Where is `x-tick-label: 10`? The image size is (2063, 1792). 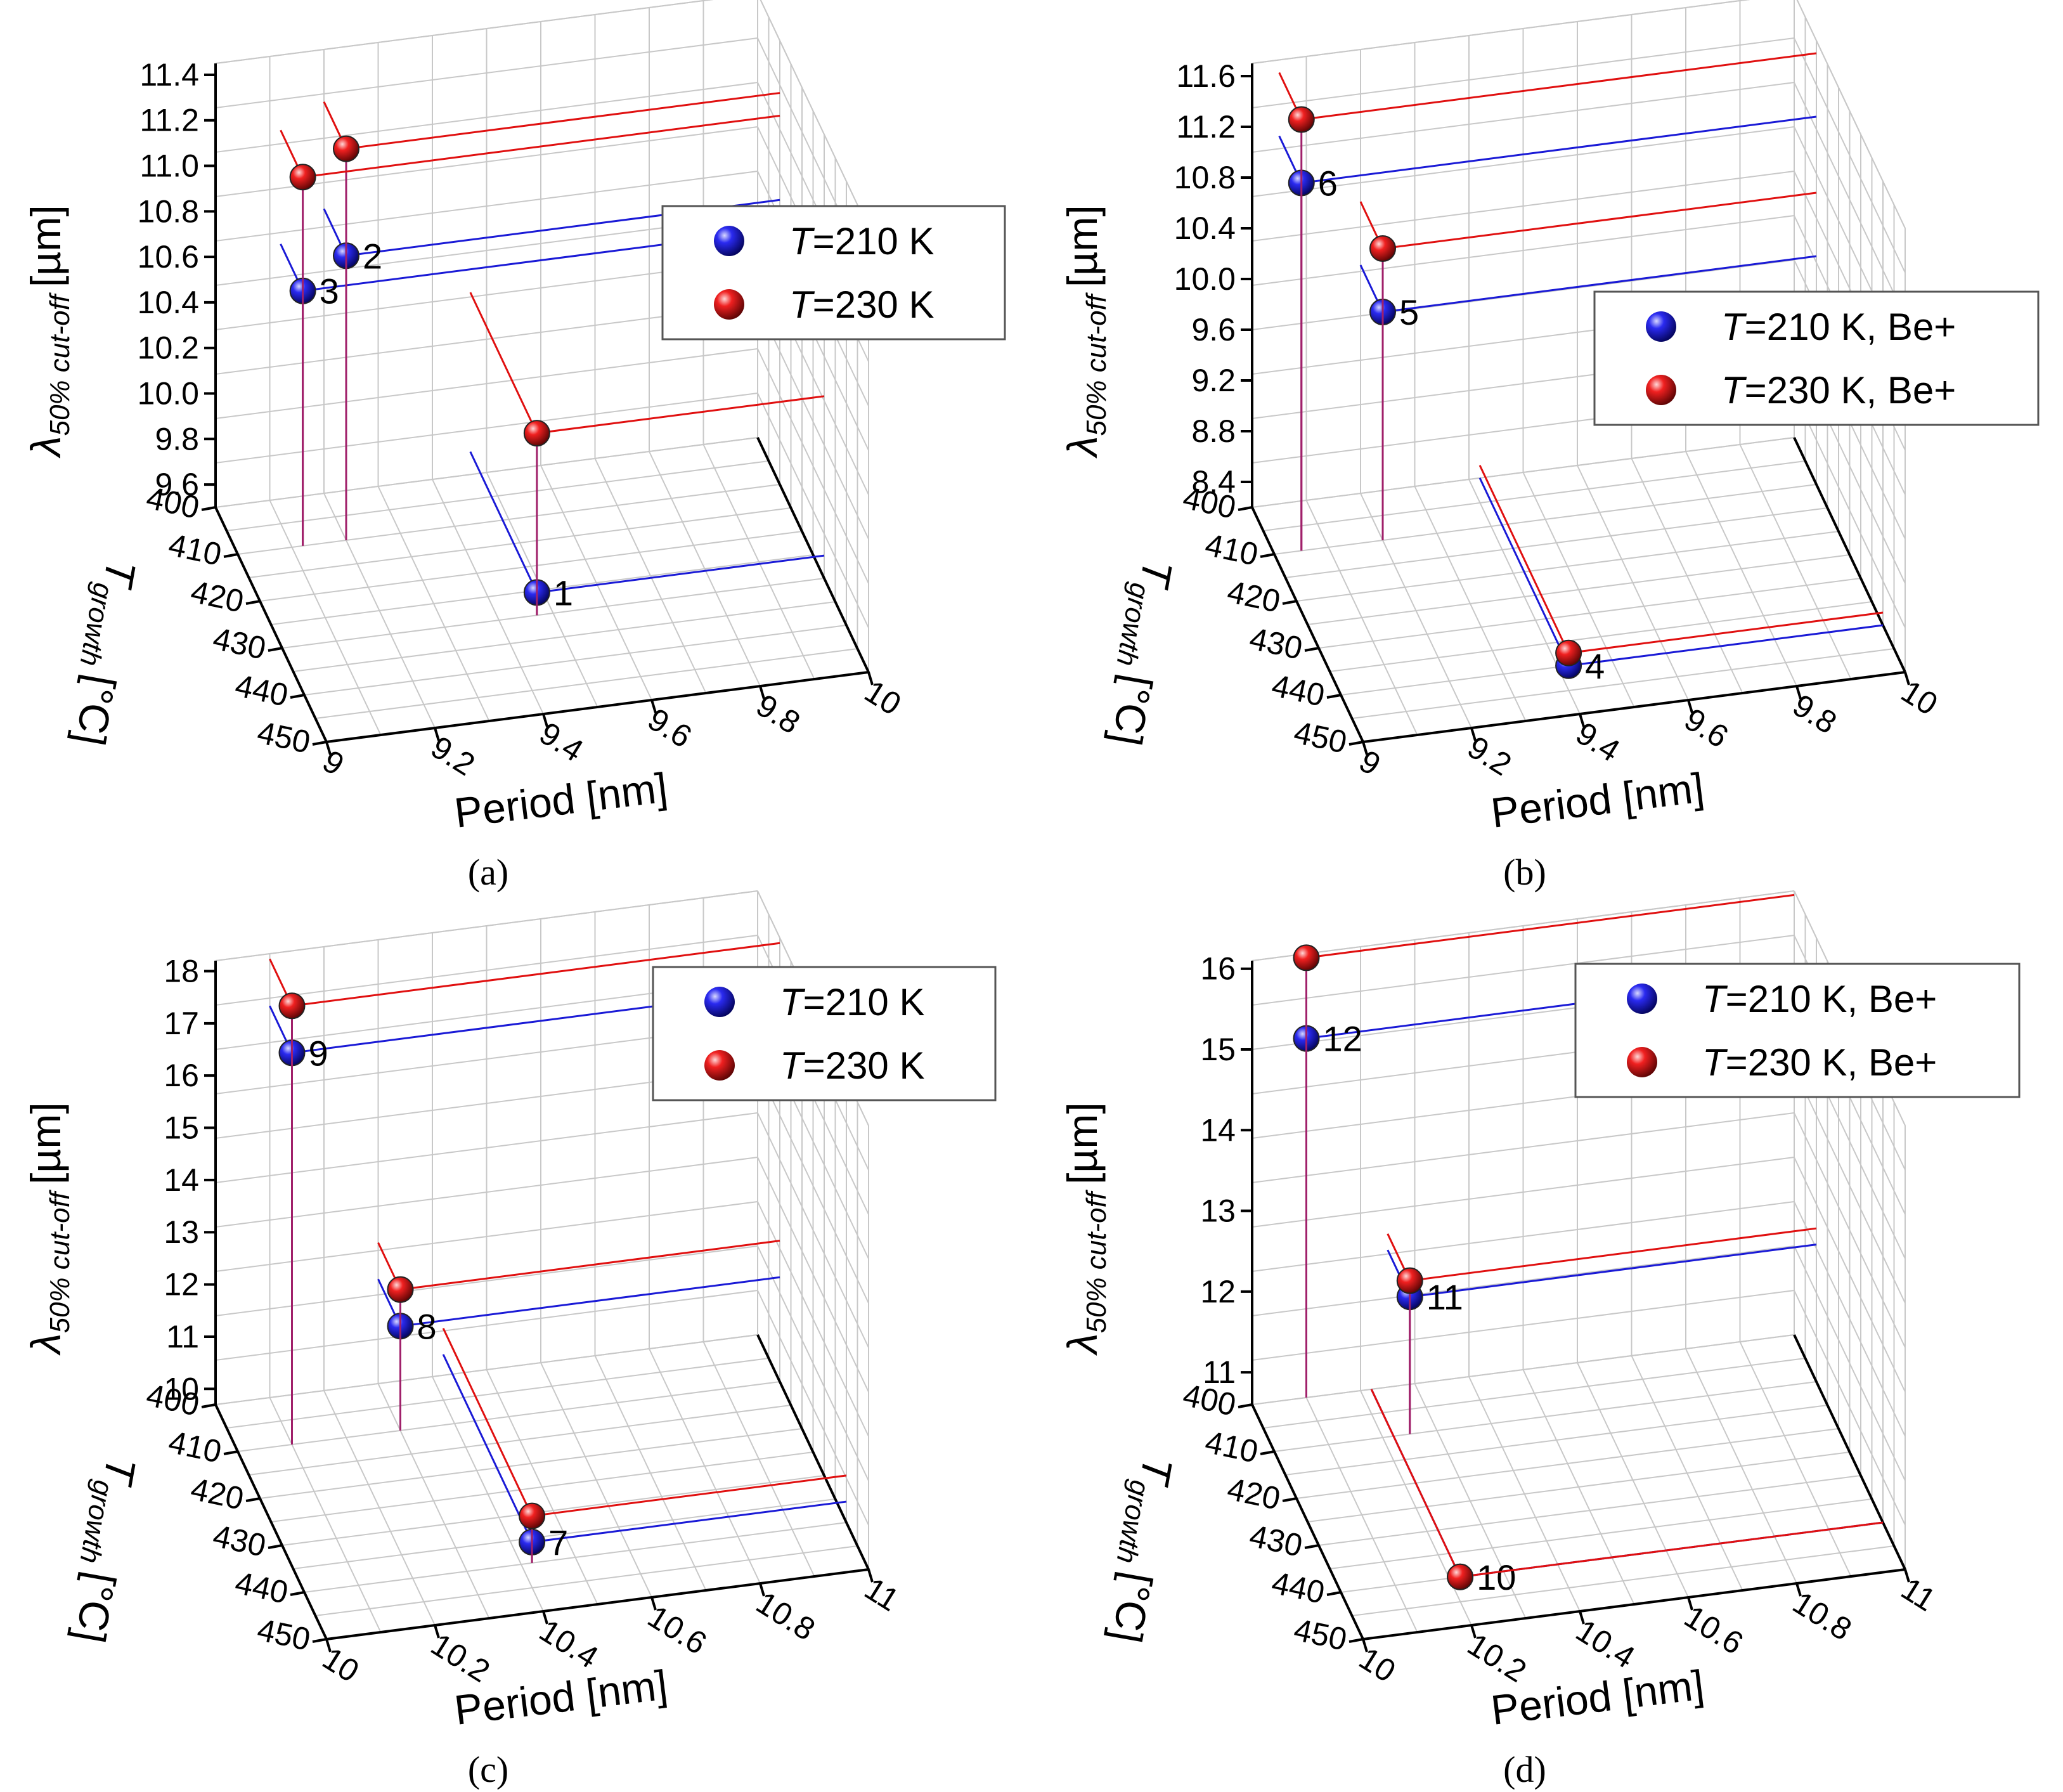 x-tick-label: 10 is located at coordinates (340, 1665).